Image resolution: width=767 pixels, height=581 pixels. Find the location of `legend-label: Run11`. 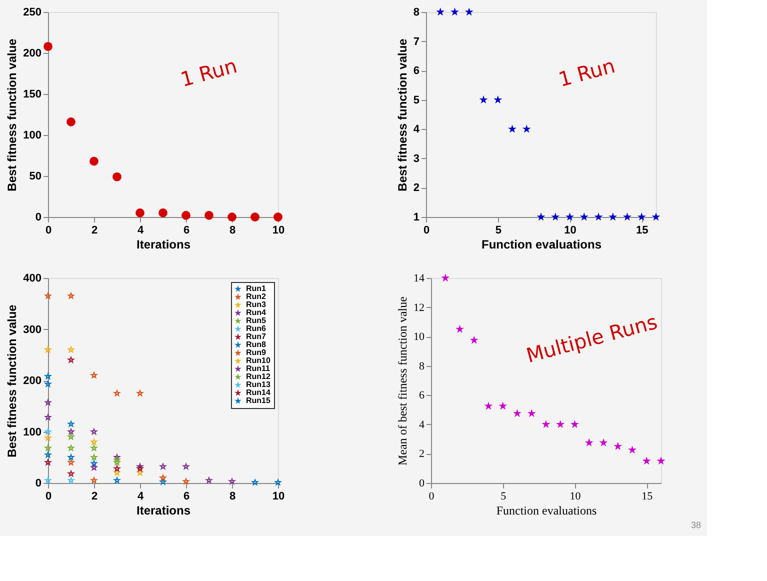

legend-label: Run11 is located at coordinates (258, 368).